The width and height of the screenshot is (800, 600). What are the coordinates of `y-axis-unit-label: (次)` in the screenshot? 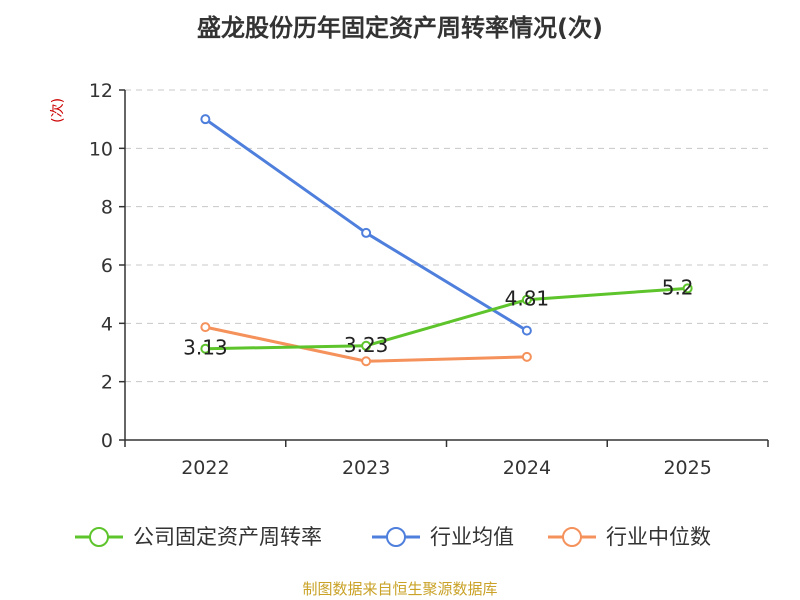 It's located at (58, 110).